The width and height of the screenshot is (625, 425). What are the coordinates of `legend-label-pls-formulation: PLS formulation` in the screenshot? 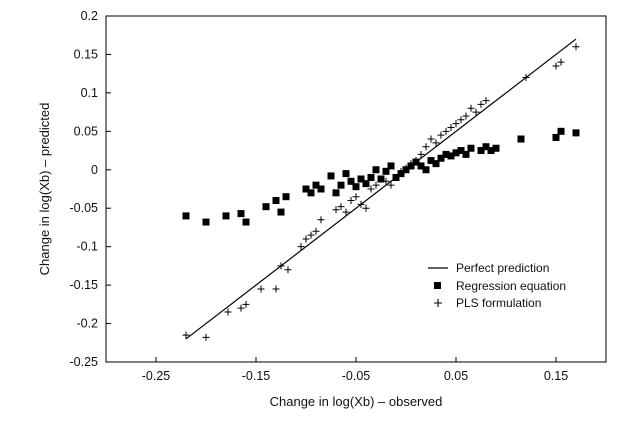 It's located at (498, 303).